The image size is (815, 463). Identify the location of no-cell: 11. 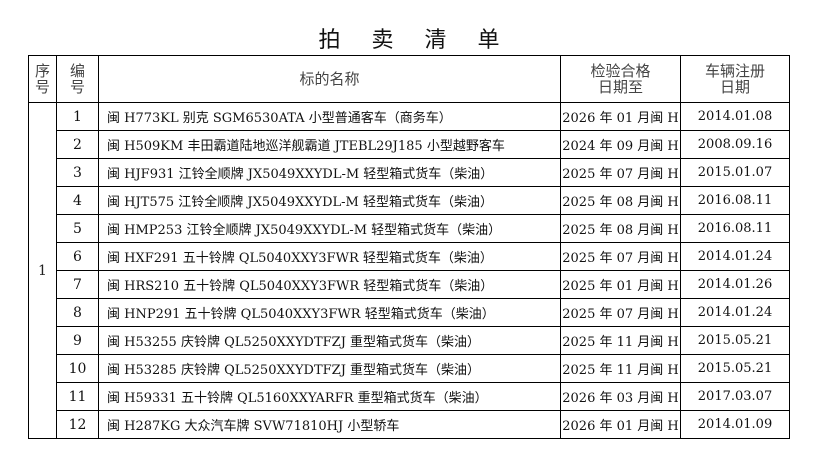
(77, 396).